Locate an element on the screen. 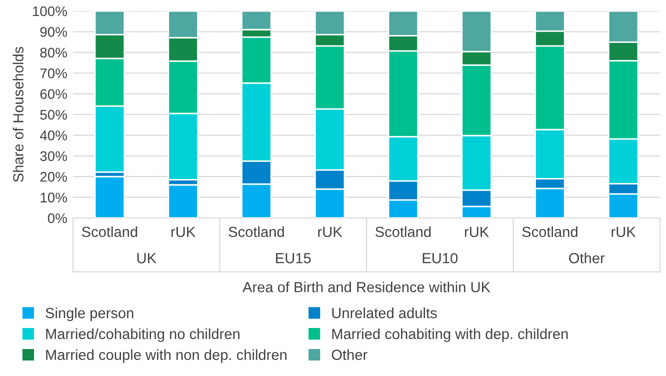 The width and height of the screenshot is (666, 376). legend-label: Married couple with non dep. children is located at coordinates (166, 356).